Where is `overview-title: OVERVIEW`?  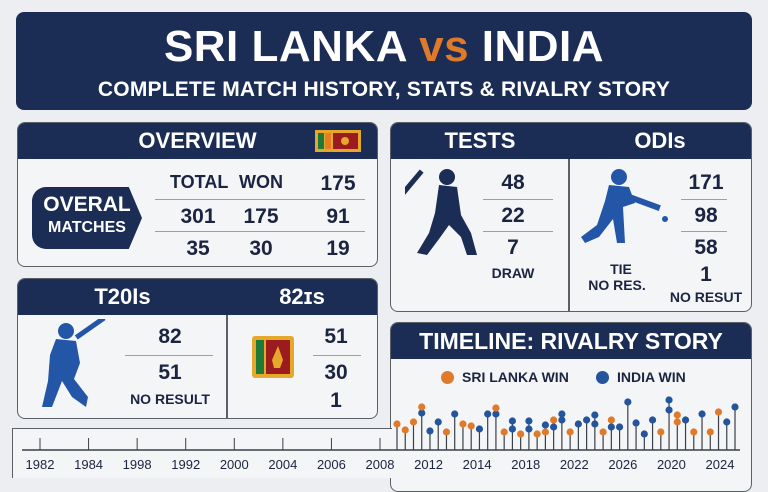
overview-title: OVERVIEW is located at coordinates (197, 140).